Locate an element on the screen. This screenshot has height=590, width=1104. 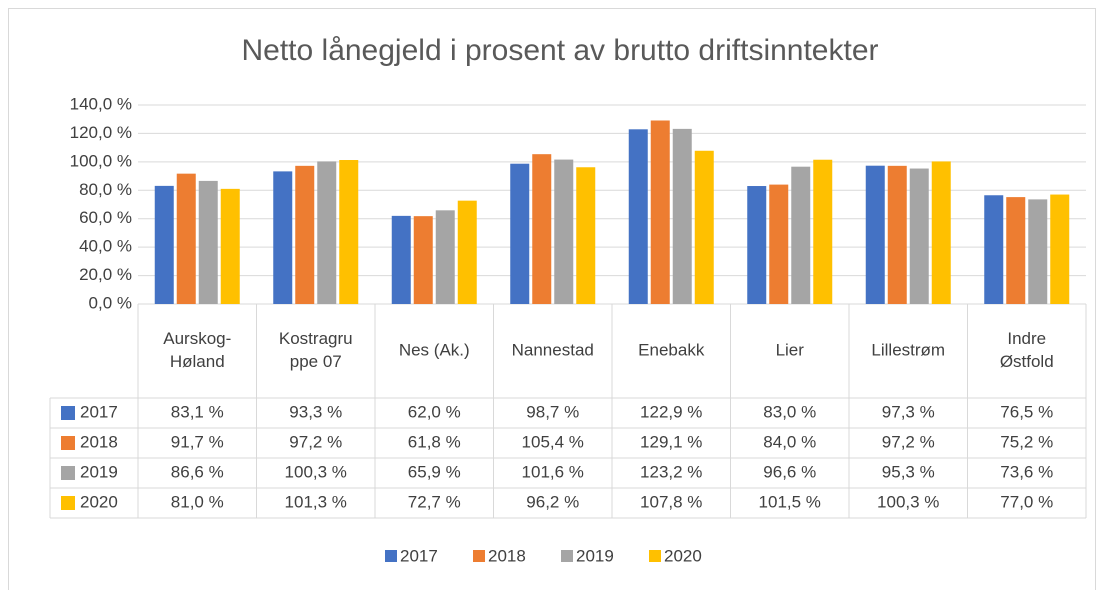
legend-label: 2019 is located at coordinates (595, 555).